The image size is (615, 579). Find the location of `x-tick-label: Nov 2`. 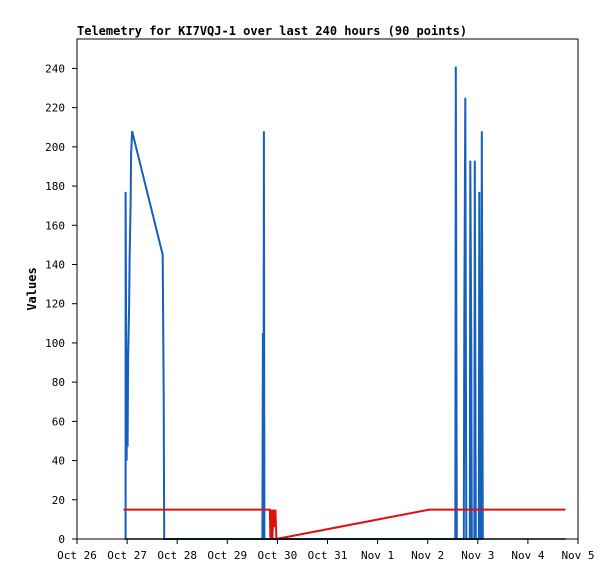

x-tick-label: Nov 2 is located at coordinates (427, 555).